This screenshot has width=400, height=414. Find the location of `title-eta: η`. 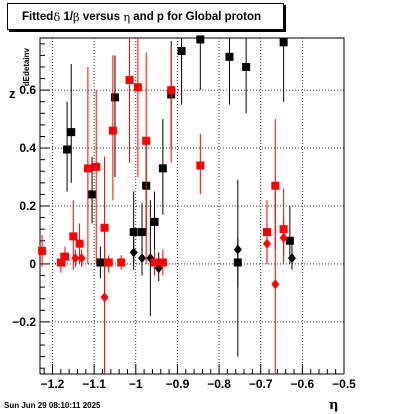

title-eta: η is located at coordinates (127, 16).